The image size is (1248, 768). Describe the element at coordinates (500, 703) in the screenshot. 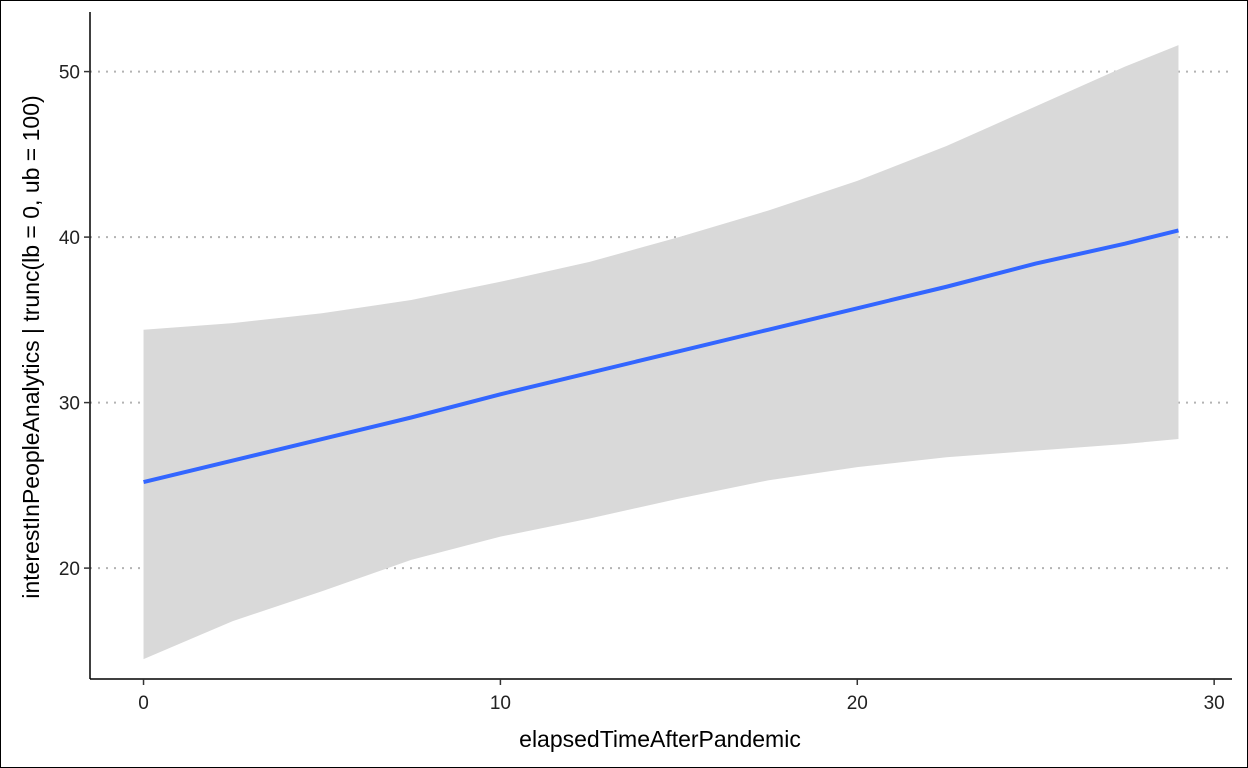

I see `x-tick-label-10: 10` at that location.